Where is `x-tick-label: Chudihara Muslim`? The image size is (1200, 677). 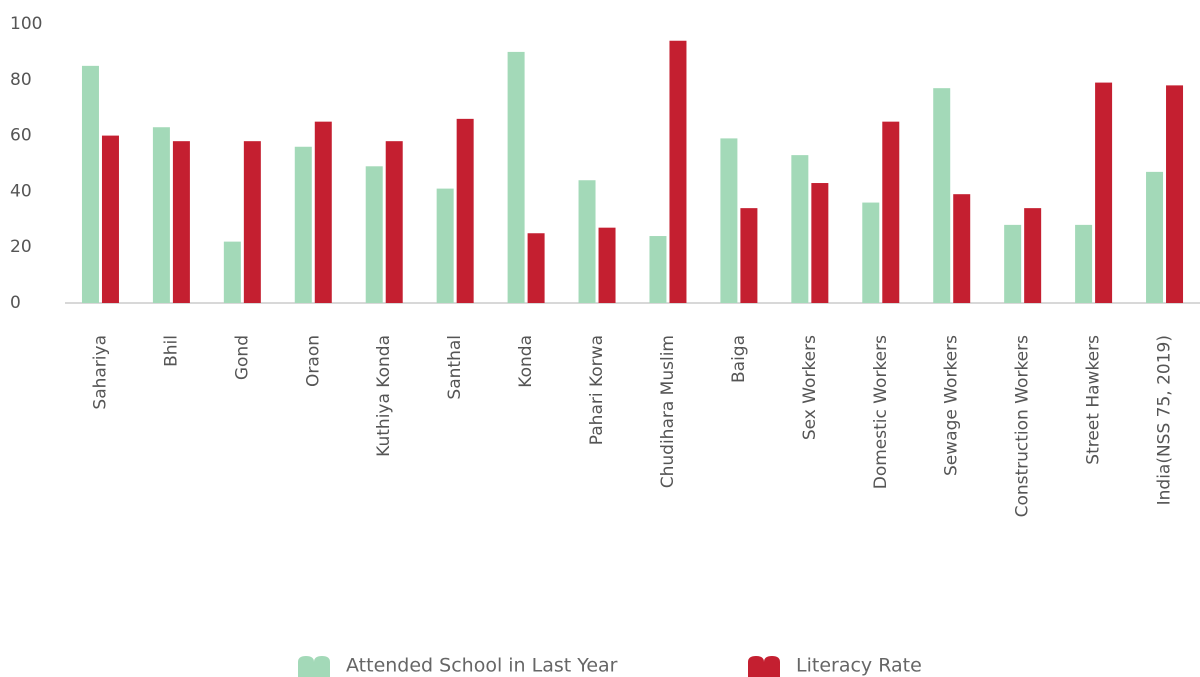 x-tick-label: Chudihara Muslim is located at coordinates (668, 411).